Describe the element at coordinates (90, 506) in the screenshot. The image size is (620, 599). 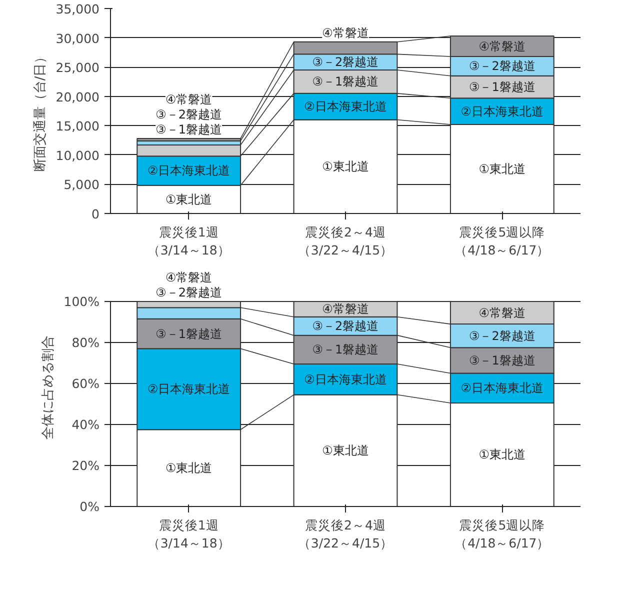
I see `y-tick-label: 0%` at that location.